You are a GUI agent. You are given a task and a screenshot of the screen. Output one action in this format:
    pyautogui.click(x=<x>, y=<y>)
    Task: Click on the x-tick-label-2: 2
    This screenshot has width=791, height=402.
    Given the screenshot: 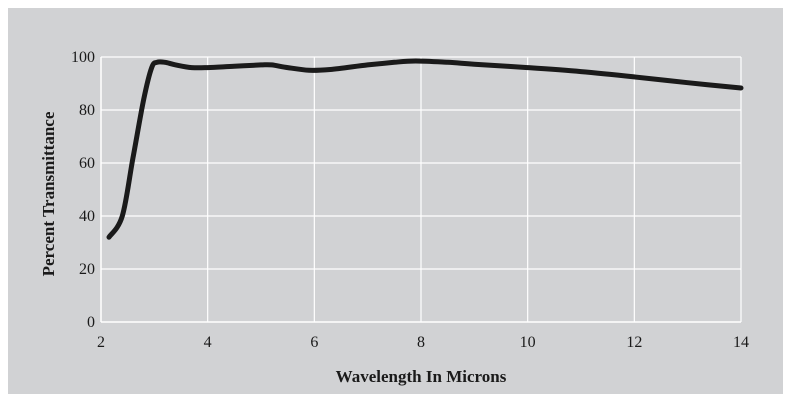 What is the action you would take?
    pyautogui.click(x=101, y=342)
    